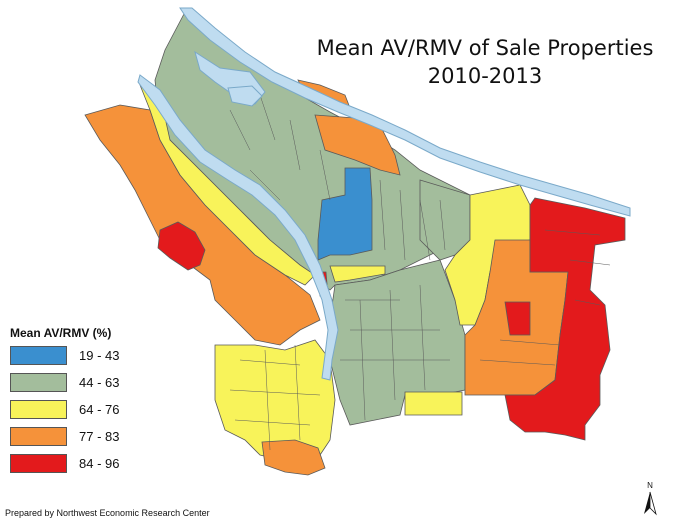 This screenshot has width=679, height=526. Describe the element at coordinates (181, 246) in the screenshot. I see `region-red-west` at that location.